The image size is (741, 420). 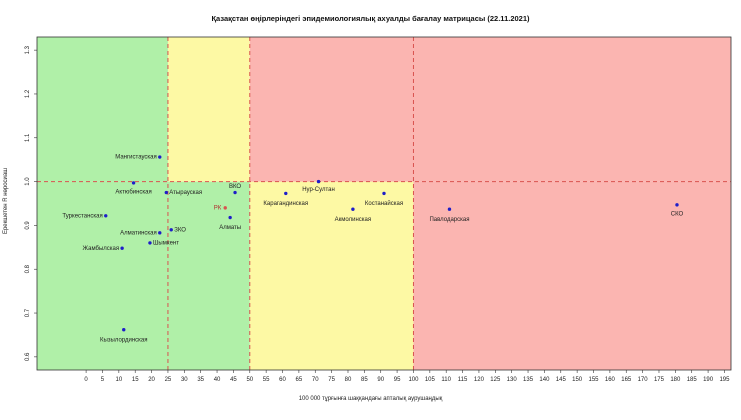 What do you see at coordinates (166, 244) in the screenshot?
I see `data-label: Шымкент` at bounding box center [166, 244].